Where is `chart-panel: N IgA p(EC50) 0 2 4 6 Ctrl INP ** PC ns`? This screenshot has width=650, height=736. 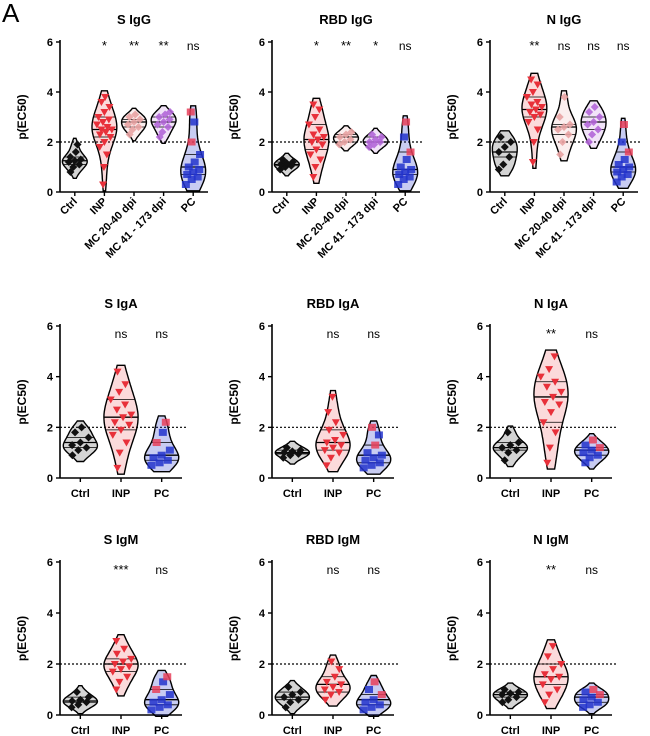
chart-panel: N IgA p(EC50) 0 2 4 6 Ctrl INP ** PC ns is located at coordinates (530, 398).